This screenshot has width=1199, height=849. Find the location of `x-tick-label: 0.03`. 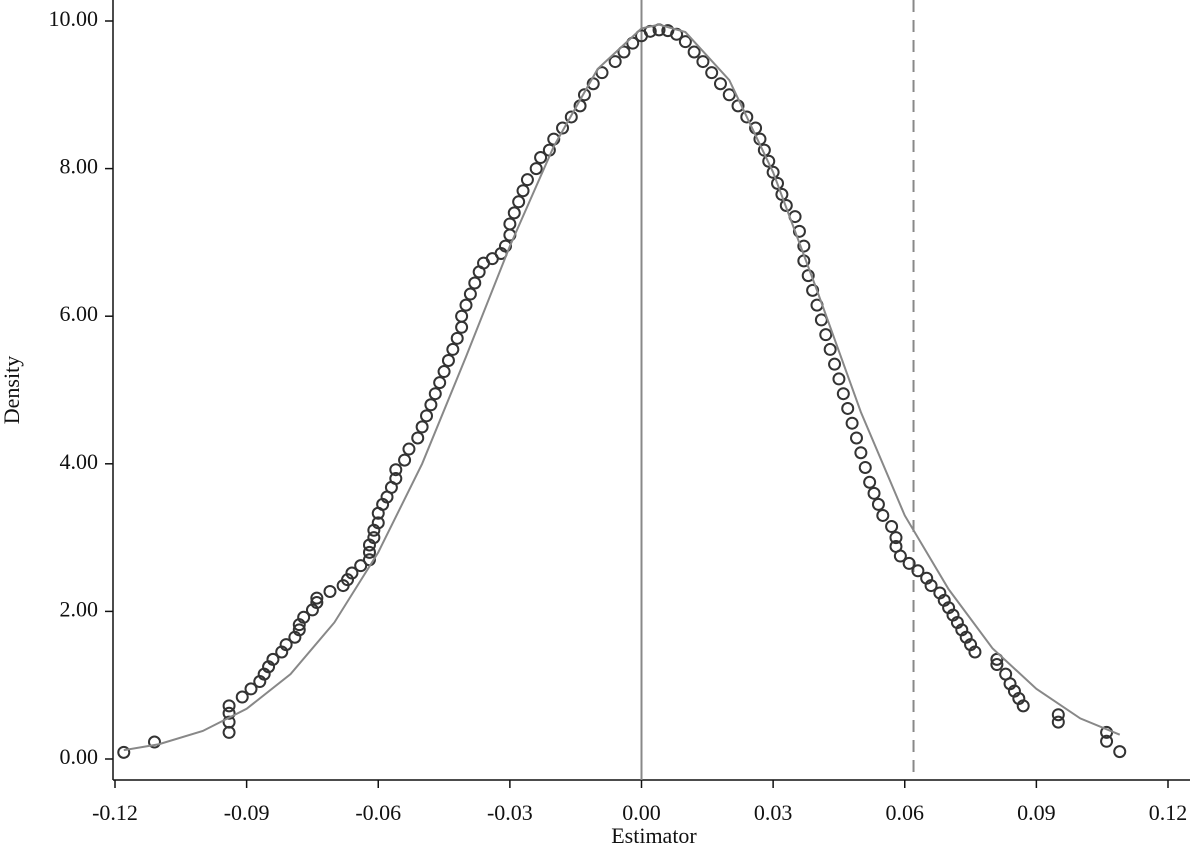

x-tick-label: 0.03 is located at coordinates (773, 812).